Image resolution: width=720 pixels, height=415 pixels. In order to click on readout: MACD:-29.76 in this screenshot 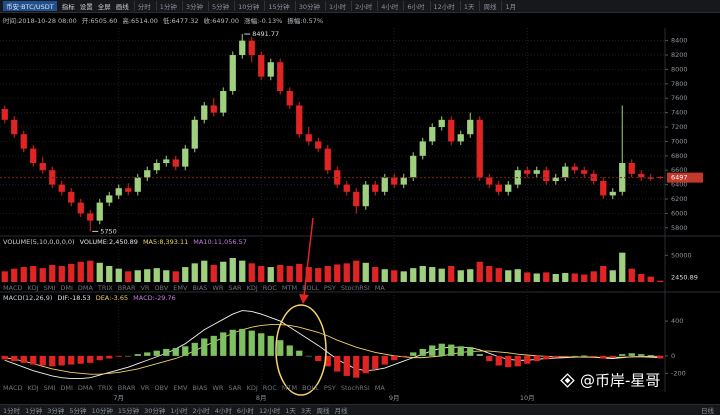, I will do `click(154, 298)`.